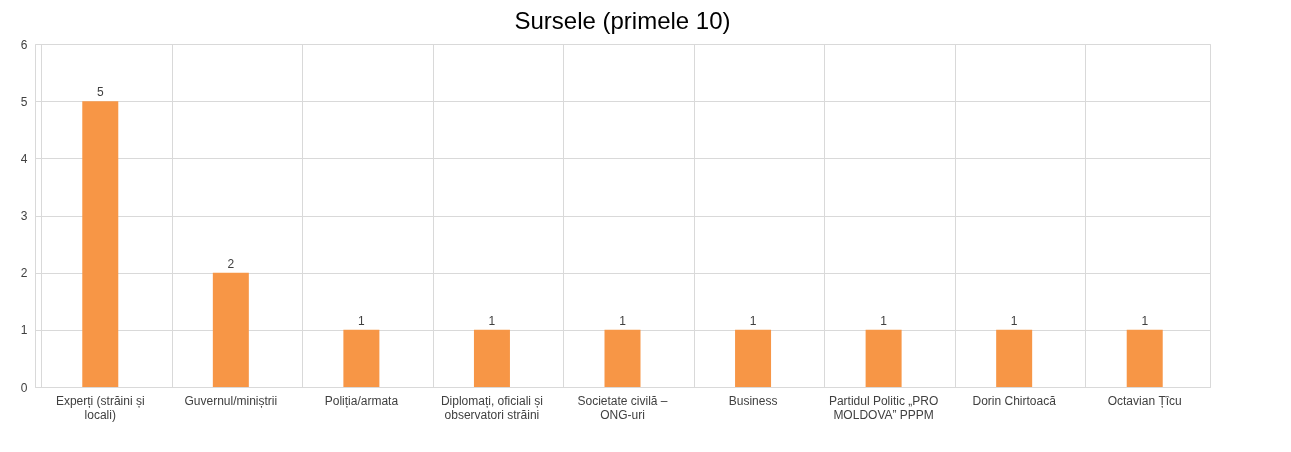 The image size is (1291, 452). I want to click on x-tick-label: Diplomați, oficiali și observatori străini, so click(491, 407).